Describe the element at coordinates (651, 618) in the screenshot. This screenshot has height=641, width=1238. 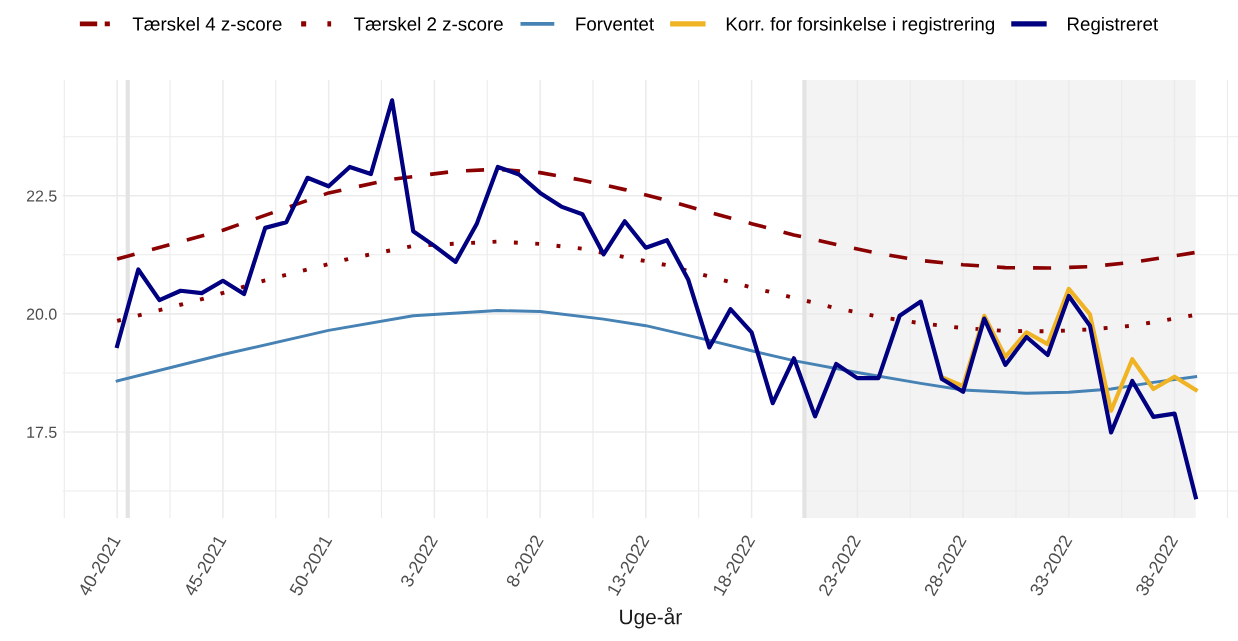
I see `x-axis-title: Uge-år` at that location.